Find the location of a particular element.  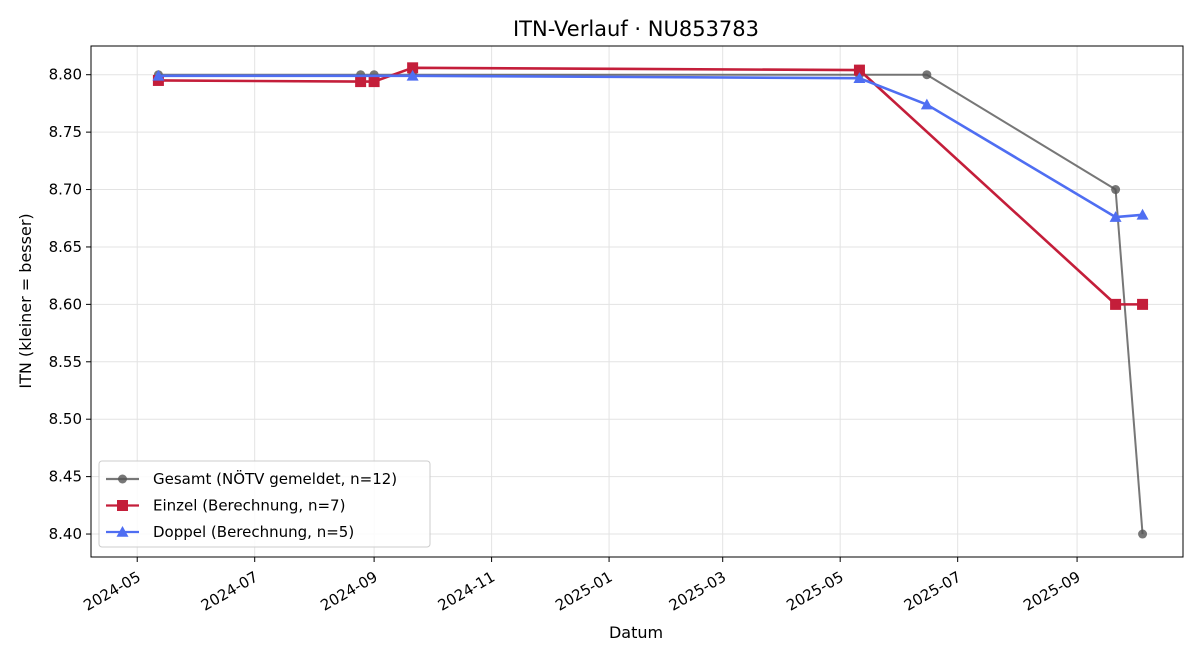

y-tick-label: 8.80 is located at coordinates (65, 75).